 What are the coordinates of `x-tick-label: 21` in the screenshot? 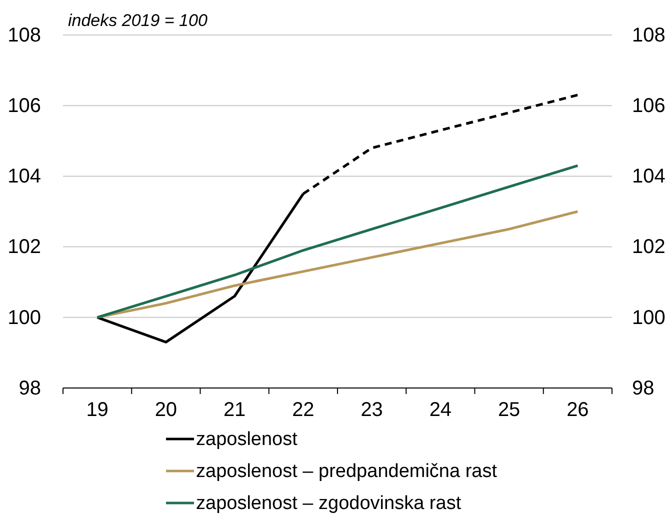 It's located at (234, 410).